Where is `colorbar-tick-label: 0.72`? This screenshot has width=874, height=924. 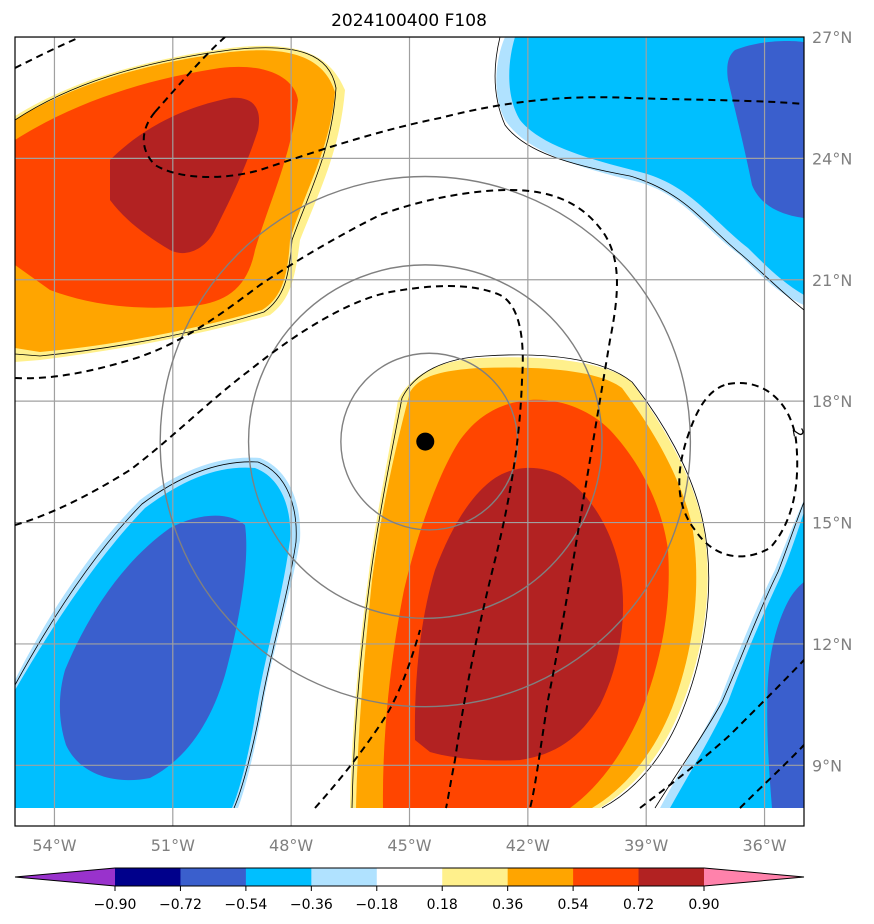
colorbar-tick-label: 0.72 is located at coordinates (638, 905).